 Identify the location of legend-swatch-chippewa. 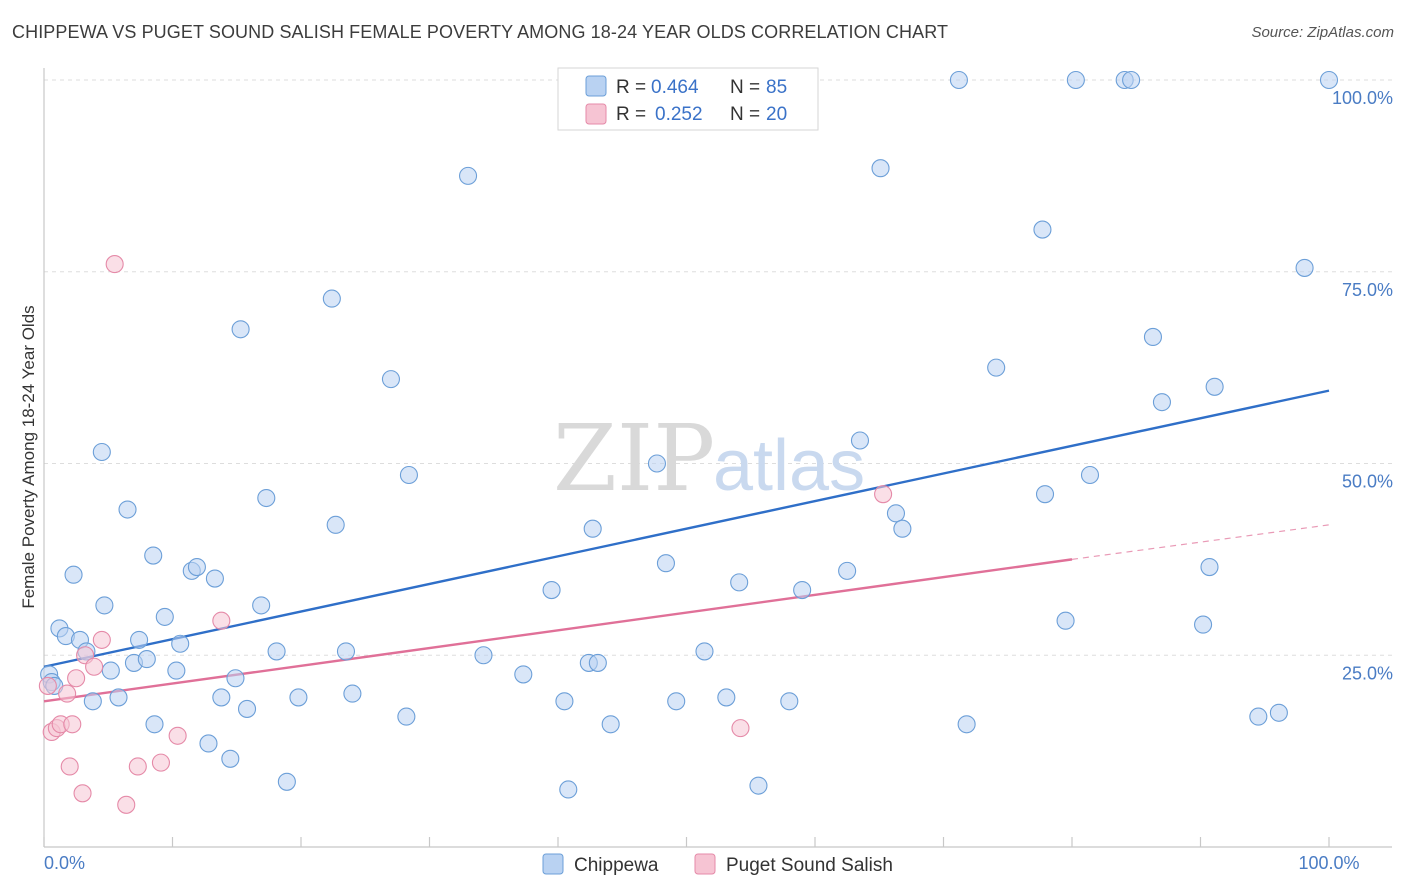
(596, 86).